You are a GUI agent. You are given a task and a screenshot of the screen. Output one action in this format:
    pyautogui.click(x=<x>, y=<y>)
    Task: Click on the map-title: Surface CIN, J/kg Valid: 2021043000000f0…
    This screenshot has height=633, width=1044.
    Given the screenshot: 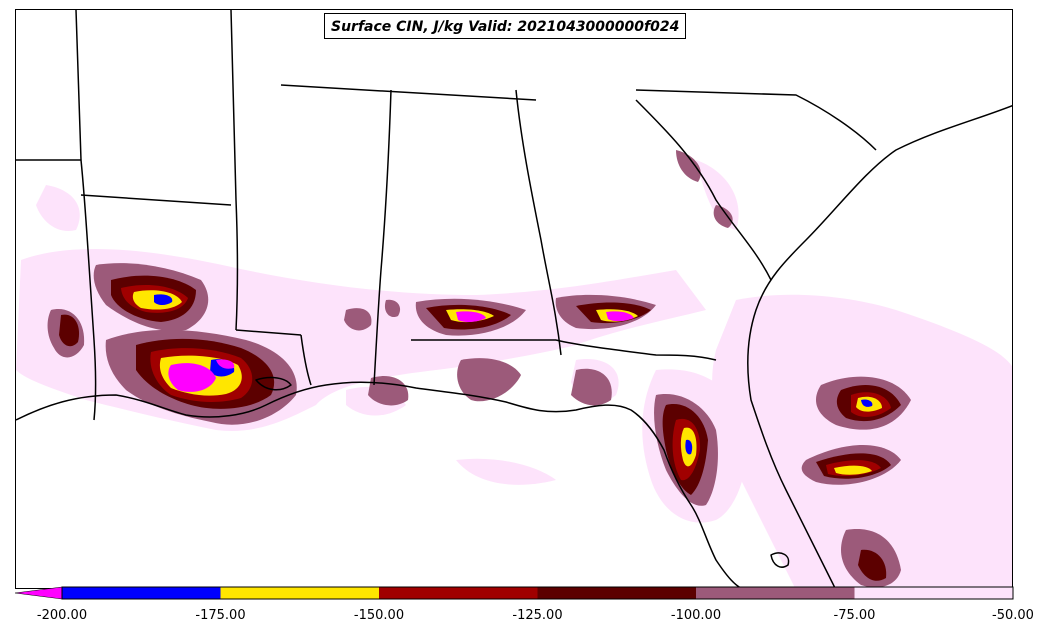 What is the action you would take?
    pyautogui.click(x=505, y=26)
    